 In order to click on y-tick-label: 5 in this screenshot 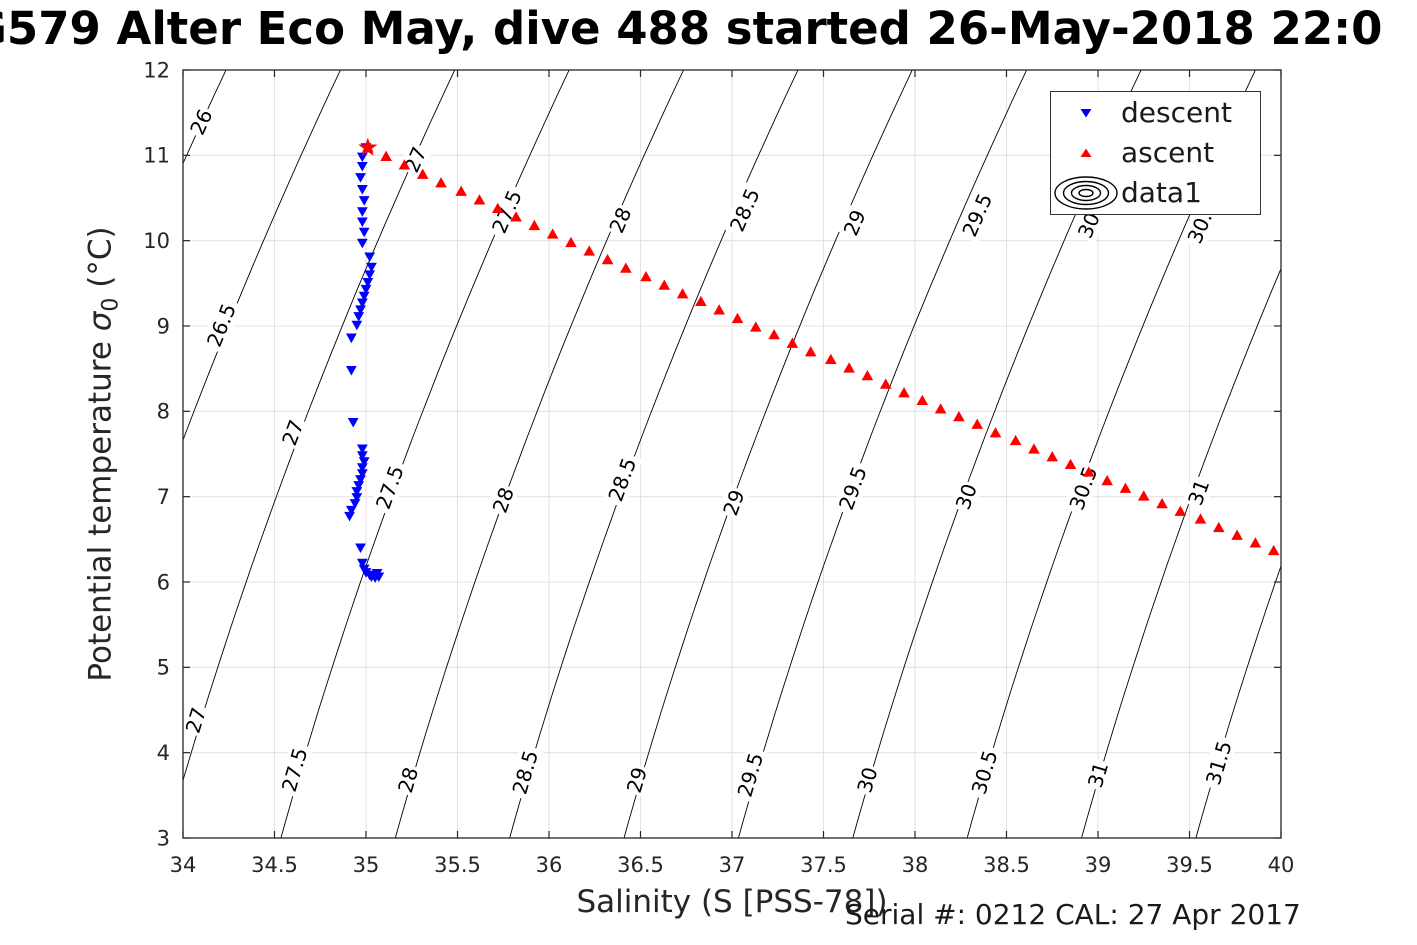, I will do `click(163, 668)`.